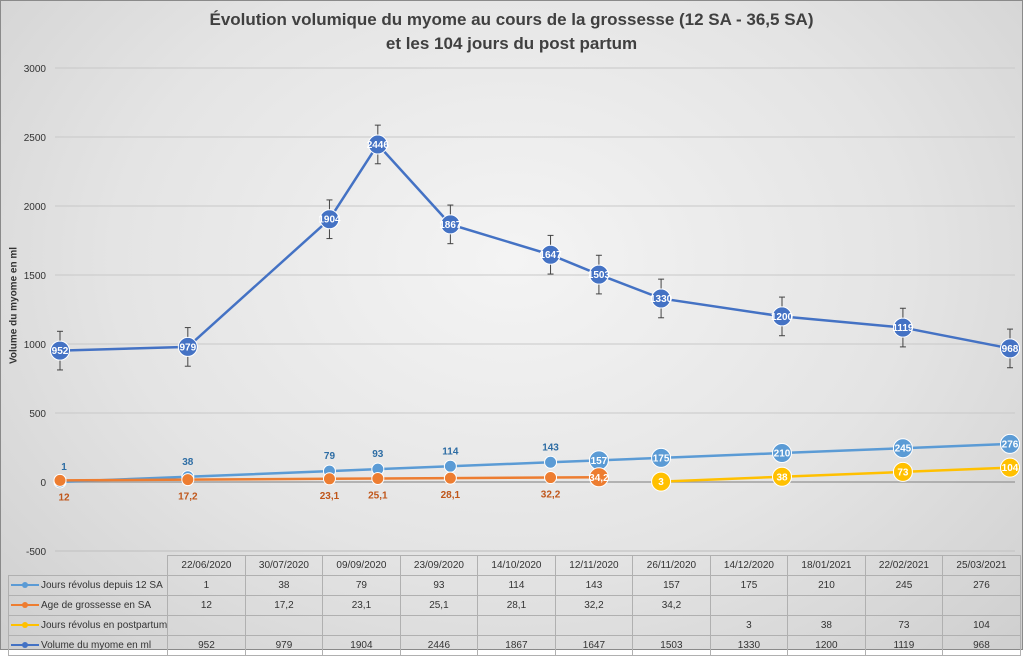 This screenshot has height=656, width=1023. Describe the element at coordinates (749, 585) in the screenshot. I see `table-cell: 175` at that location.